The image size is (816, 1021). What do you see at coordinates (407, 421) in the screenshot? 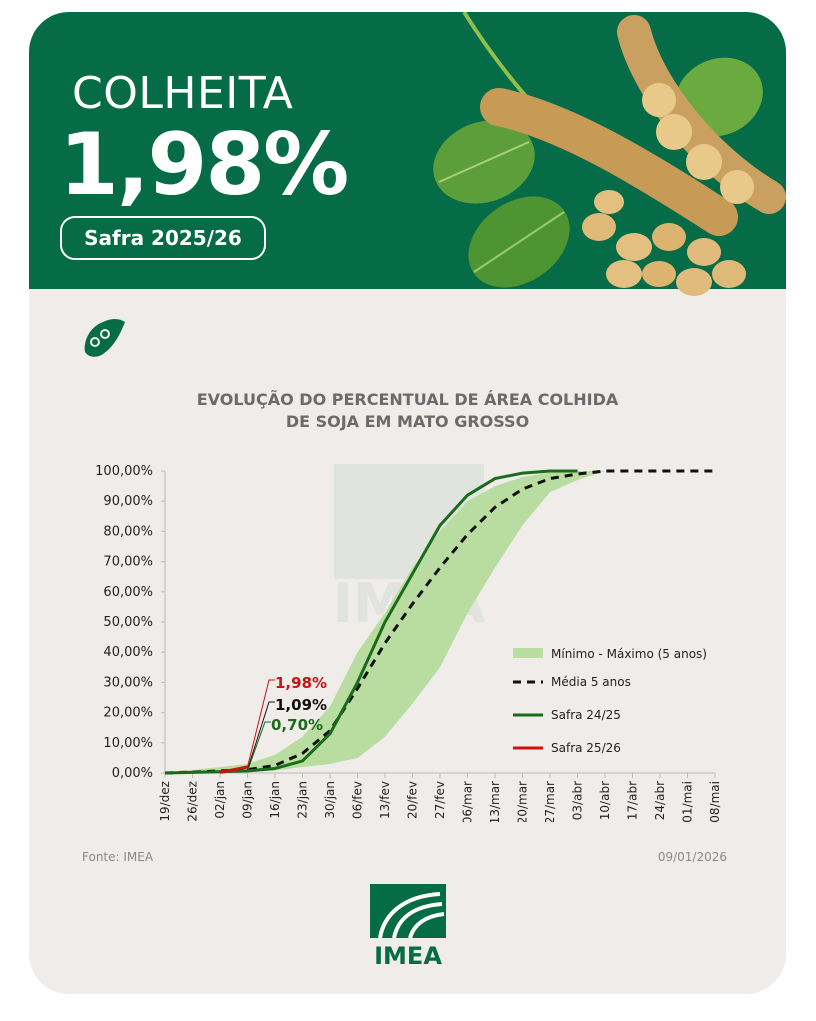
I see `chart-title-line-2: DE SOJA EM MATO GROSSO` at bounding box center [407, 421].